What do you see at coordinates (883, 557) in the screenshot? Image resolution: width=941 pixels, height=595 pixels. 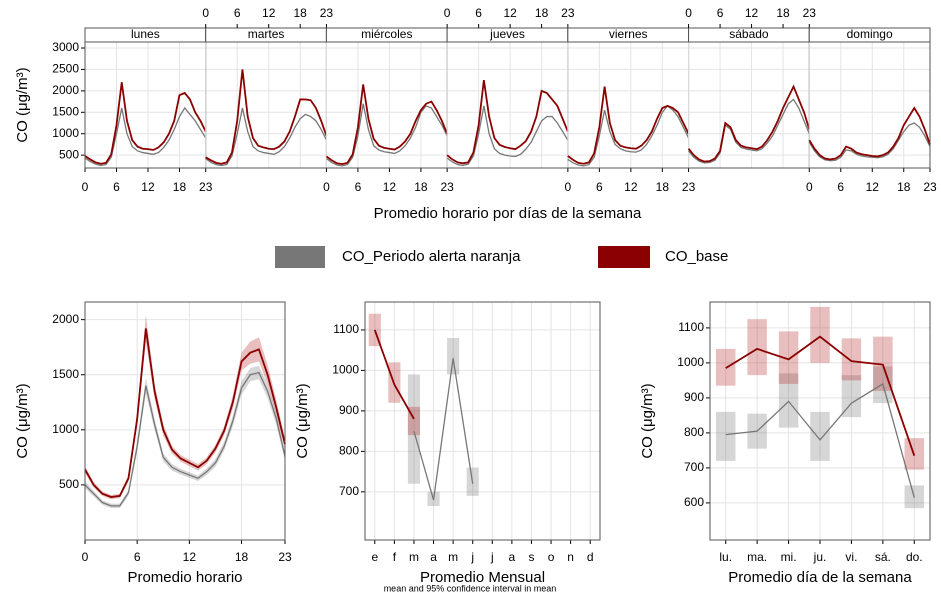 I see `x-tick-label: sá.` at bounding box center [883, 557].